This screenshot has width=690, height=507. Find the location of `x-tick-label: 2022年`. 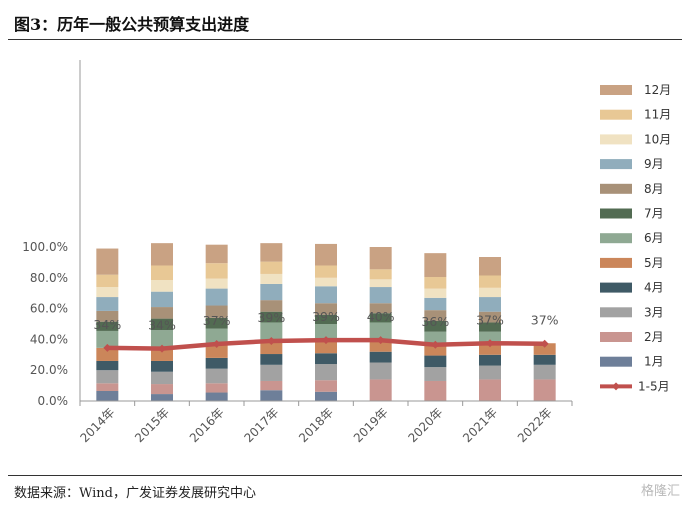

x-tick-label: 2022年 is located at coordinates (535, 425).